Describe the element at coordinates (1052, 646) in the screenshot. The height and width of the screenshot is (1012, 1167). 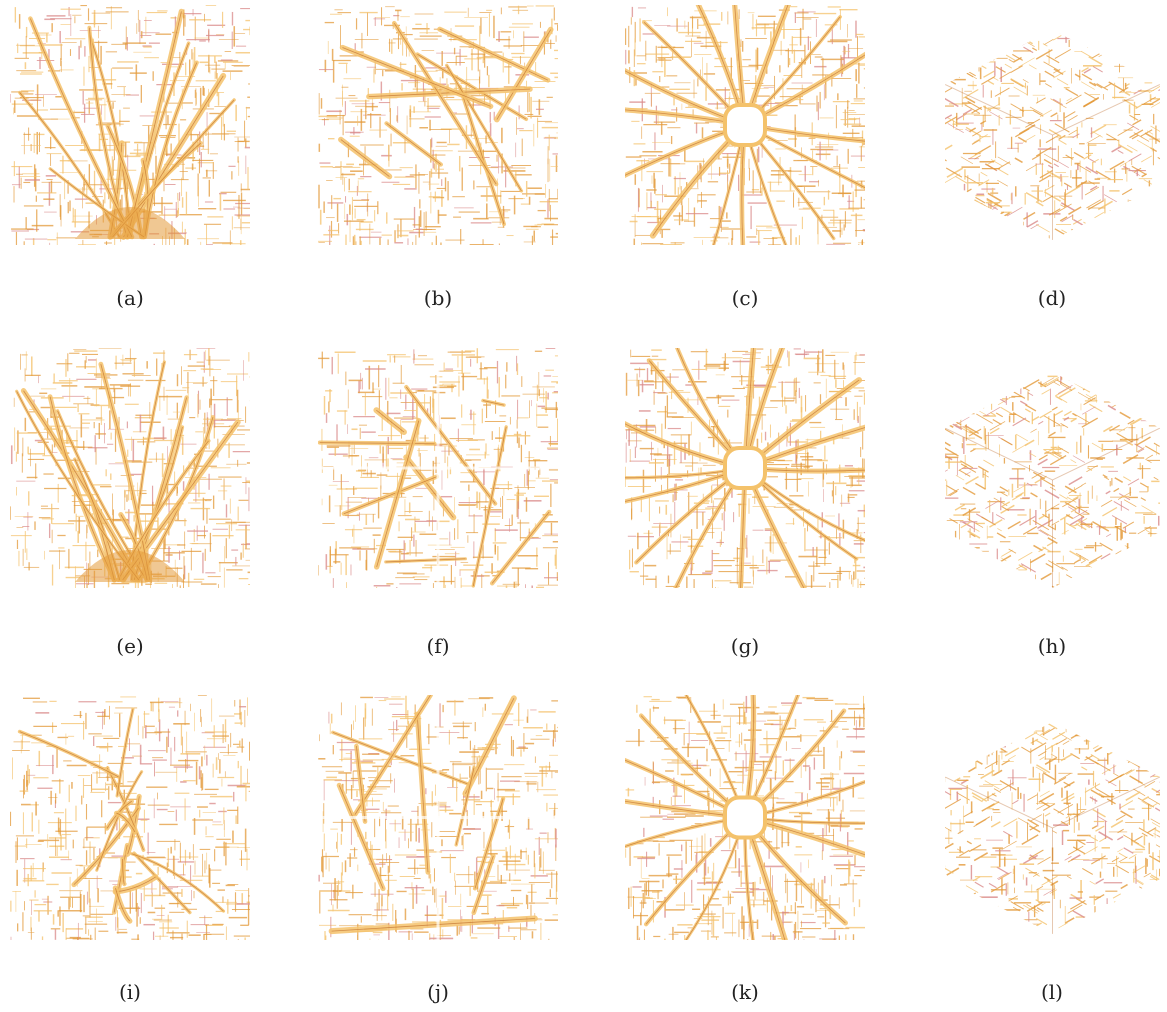
I see `caption-h: (h)` at that location.